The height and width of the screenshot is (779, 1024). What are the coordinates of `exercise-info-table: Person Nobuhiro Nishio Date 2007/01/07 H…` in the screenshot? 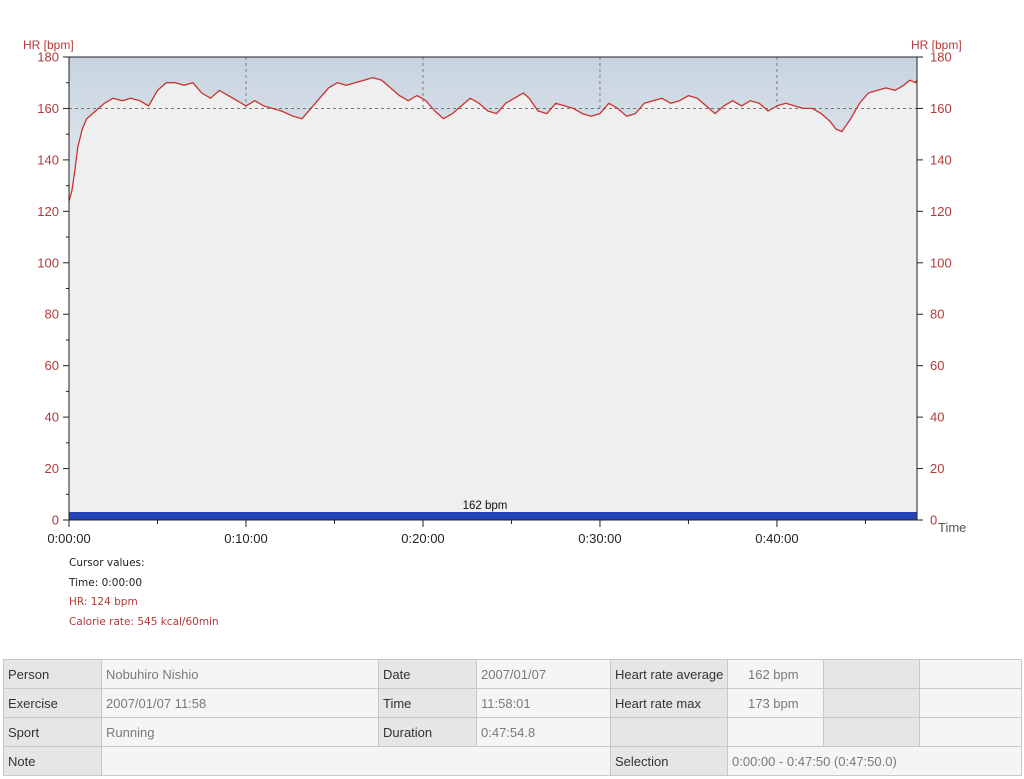 It's located at (512, 717).